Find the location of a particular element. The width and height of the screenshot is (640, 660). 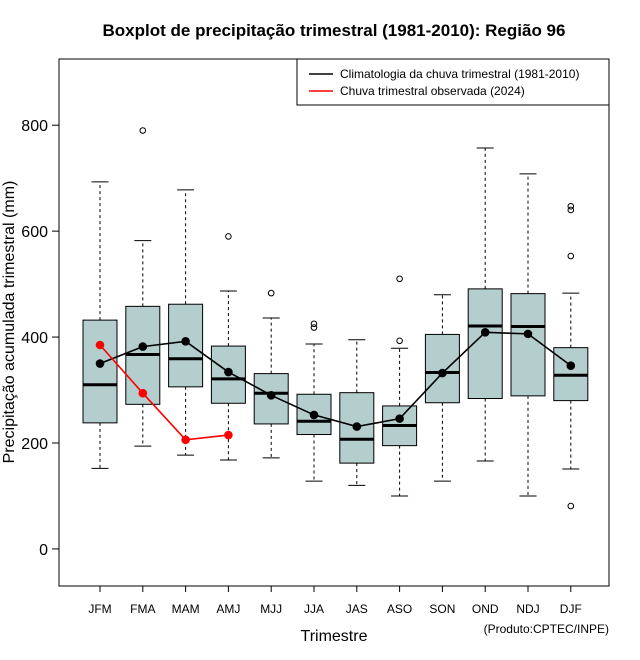

x-tick-label: MJJ is located at coordinates (271, 609).